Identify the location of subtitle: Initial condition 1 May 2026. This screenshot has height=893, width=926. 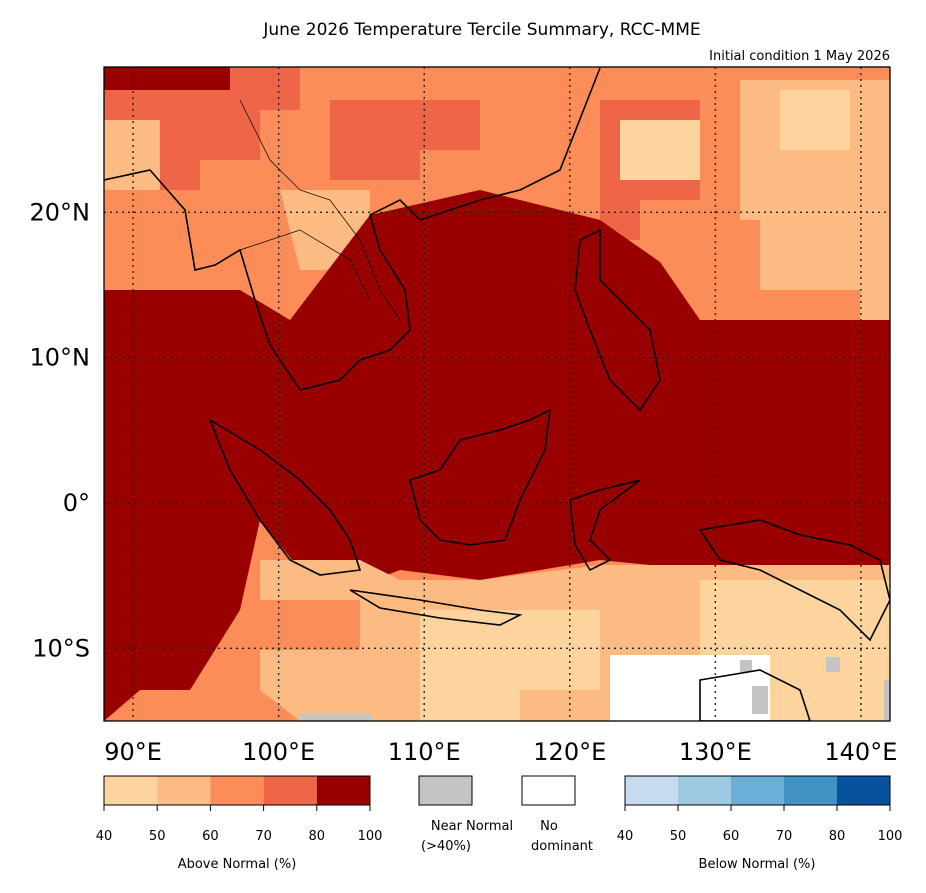
(799, 56).